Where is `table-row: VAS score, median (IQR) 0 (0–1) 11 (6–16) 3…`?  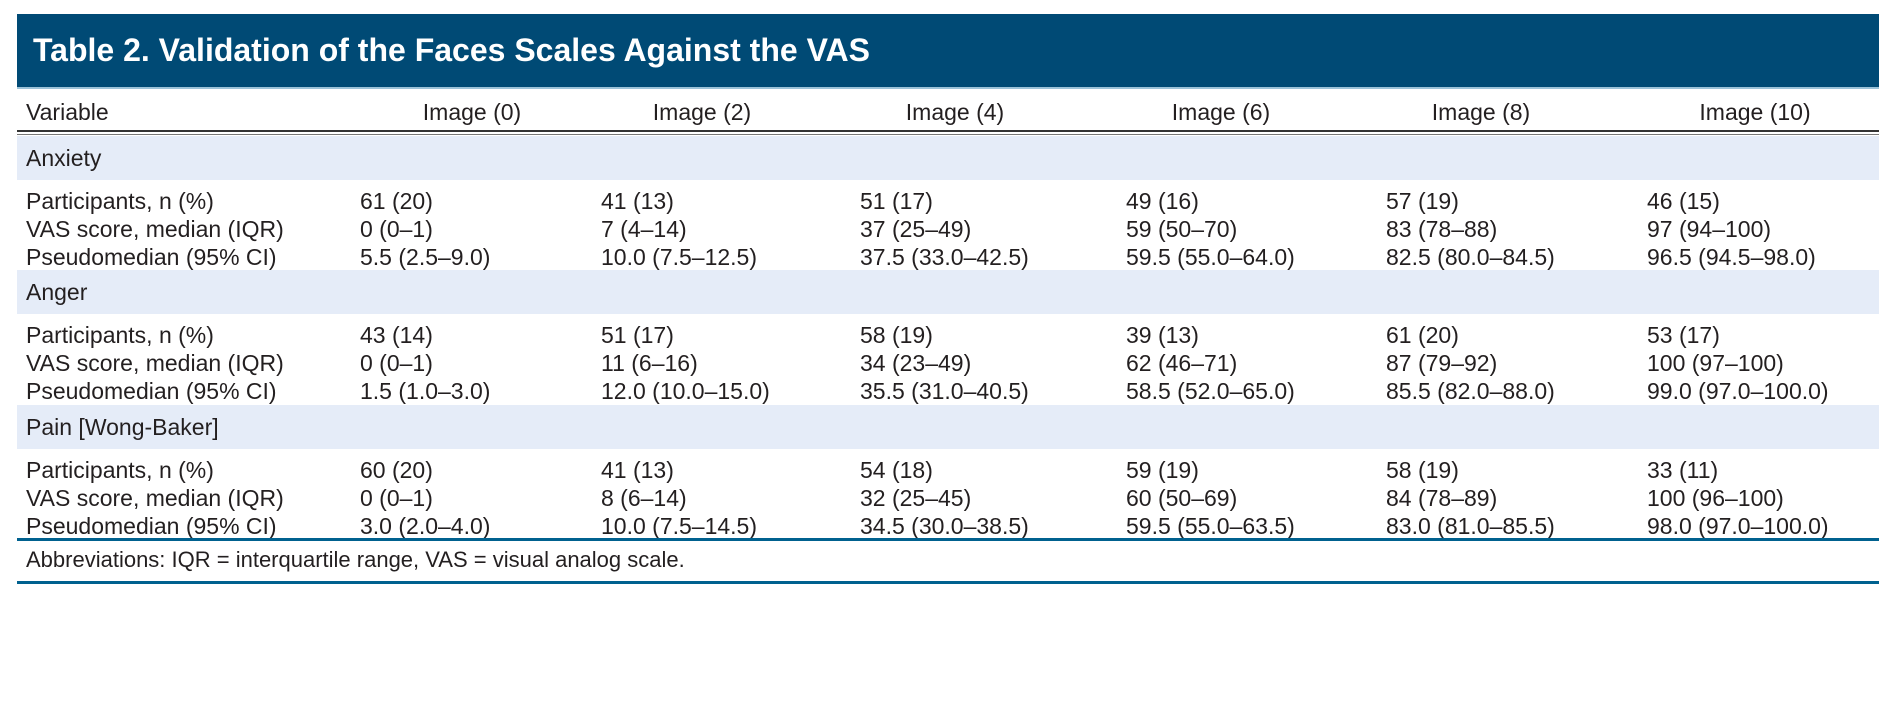 table-row: VAS score, median (IQR) 0 (0–1) 11 (6–16) 3… is located at coordinates (948, 363).